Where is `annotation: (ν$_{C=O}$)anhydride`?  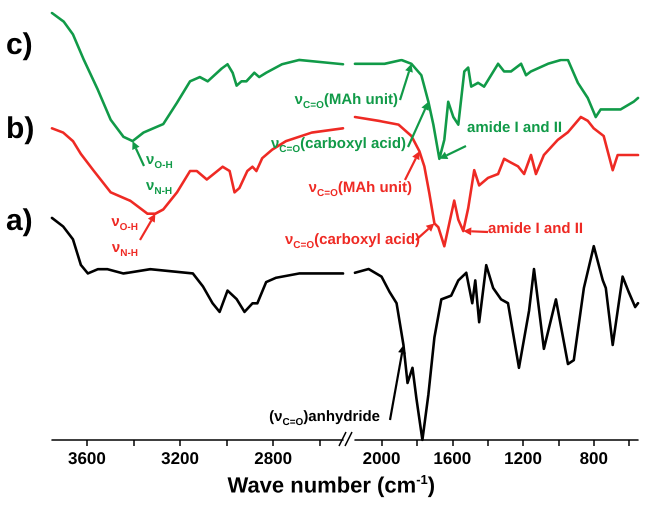 annotation: (ν$_{C=O}$)anhydride is located at coordinates (324, 418).